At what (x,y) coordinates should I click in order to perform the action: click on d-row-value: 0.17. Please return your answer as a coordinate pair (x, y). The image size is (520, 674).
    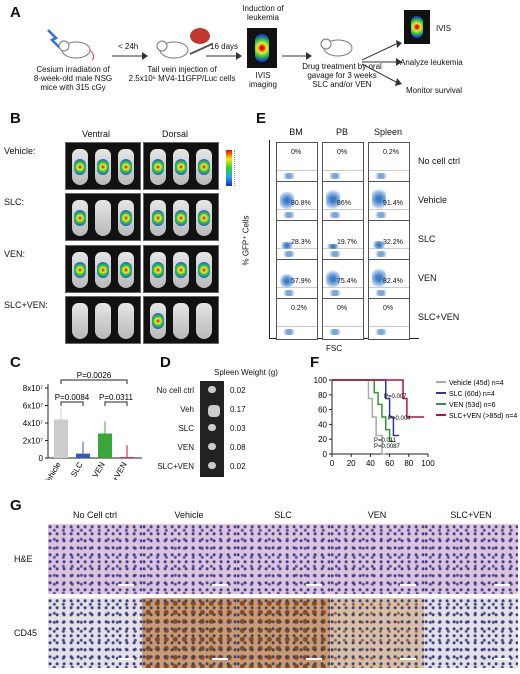
    Looking at the image, I should click on (238, 409).